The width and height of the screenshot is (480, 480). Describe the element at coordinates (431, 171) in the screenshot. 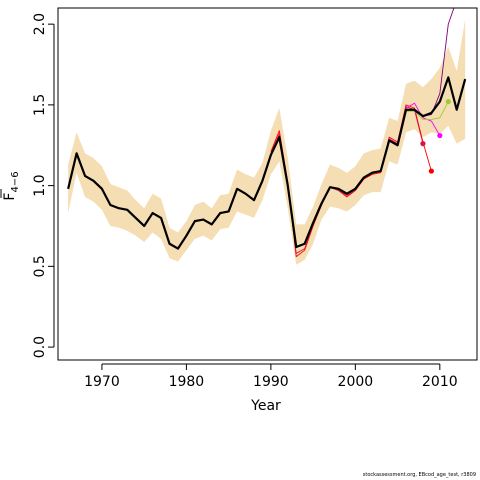

I see `endpoint-marker-retro-red` at that location.